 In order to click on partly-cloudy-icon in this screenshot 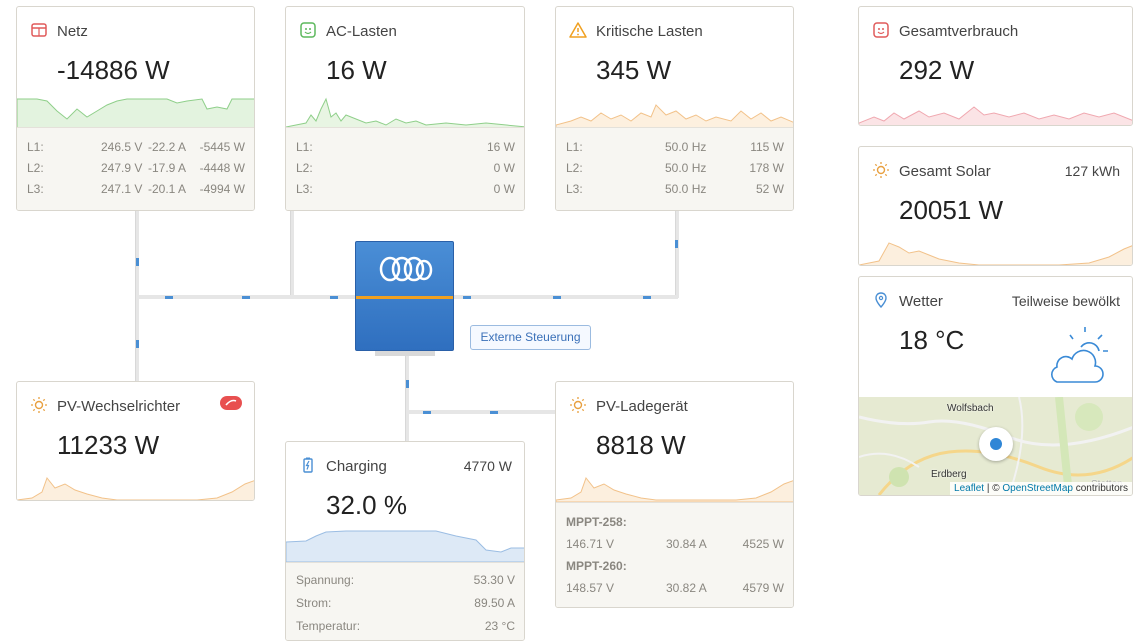, I will do `click(1079, 355)`.